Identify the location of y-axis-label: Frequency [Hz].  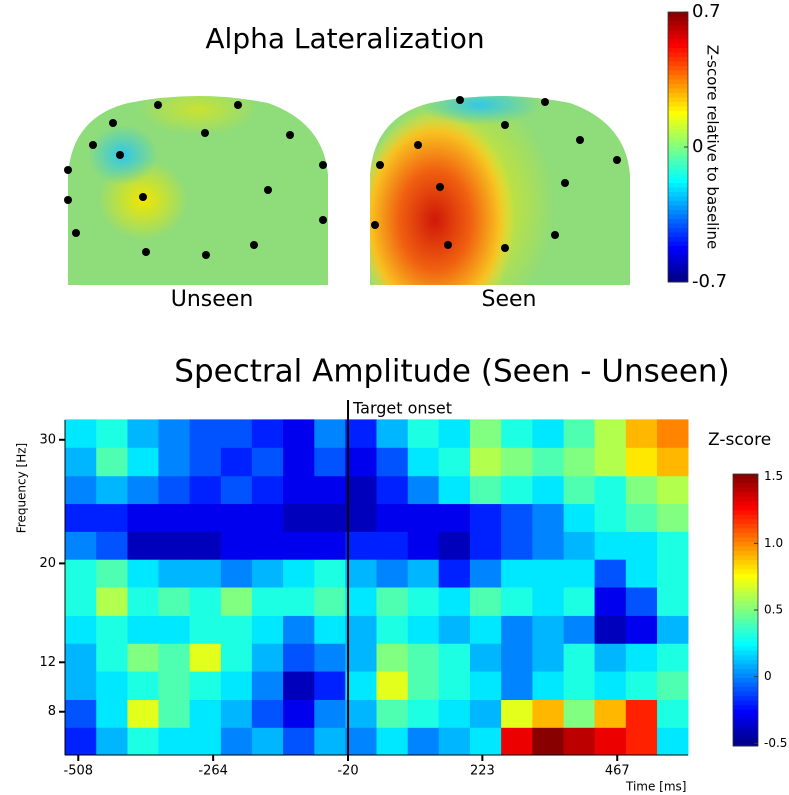
(22, 488).